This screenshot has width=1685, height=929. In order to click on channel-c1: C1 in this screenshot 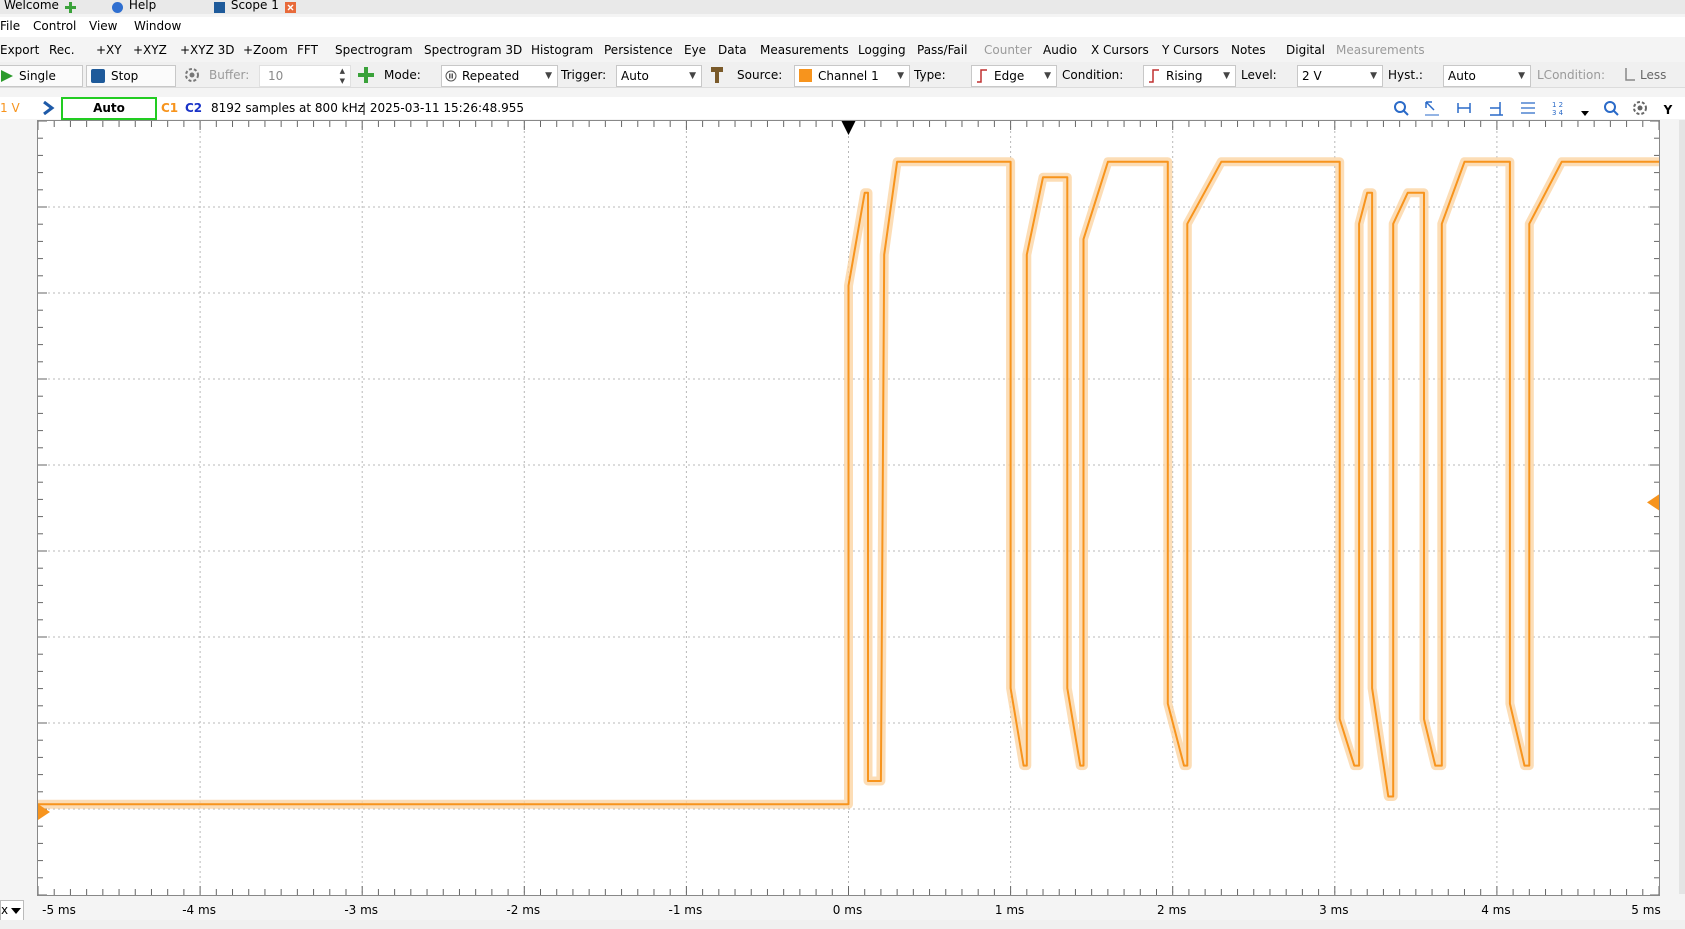, I will do `click(170, 108)`.